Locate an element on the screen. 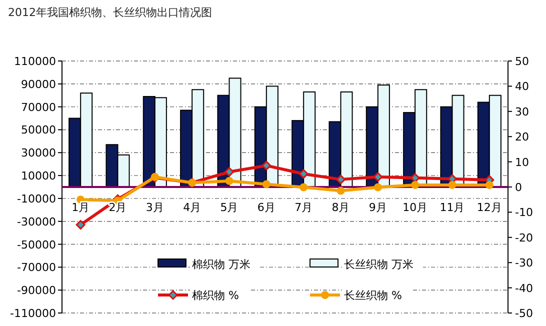 This screenshot has width=546, height=326. y2-tick-label: 40 is located at coordinates (522, 87).